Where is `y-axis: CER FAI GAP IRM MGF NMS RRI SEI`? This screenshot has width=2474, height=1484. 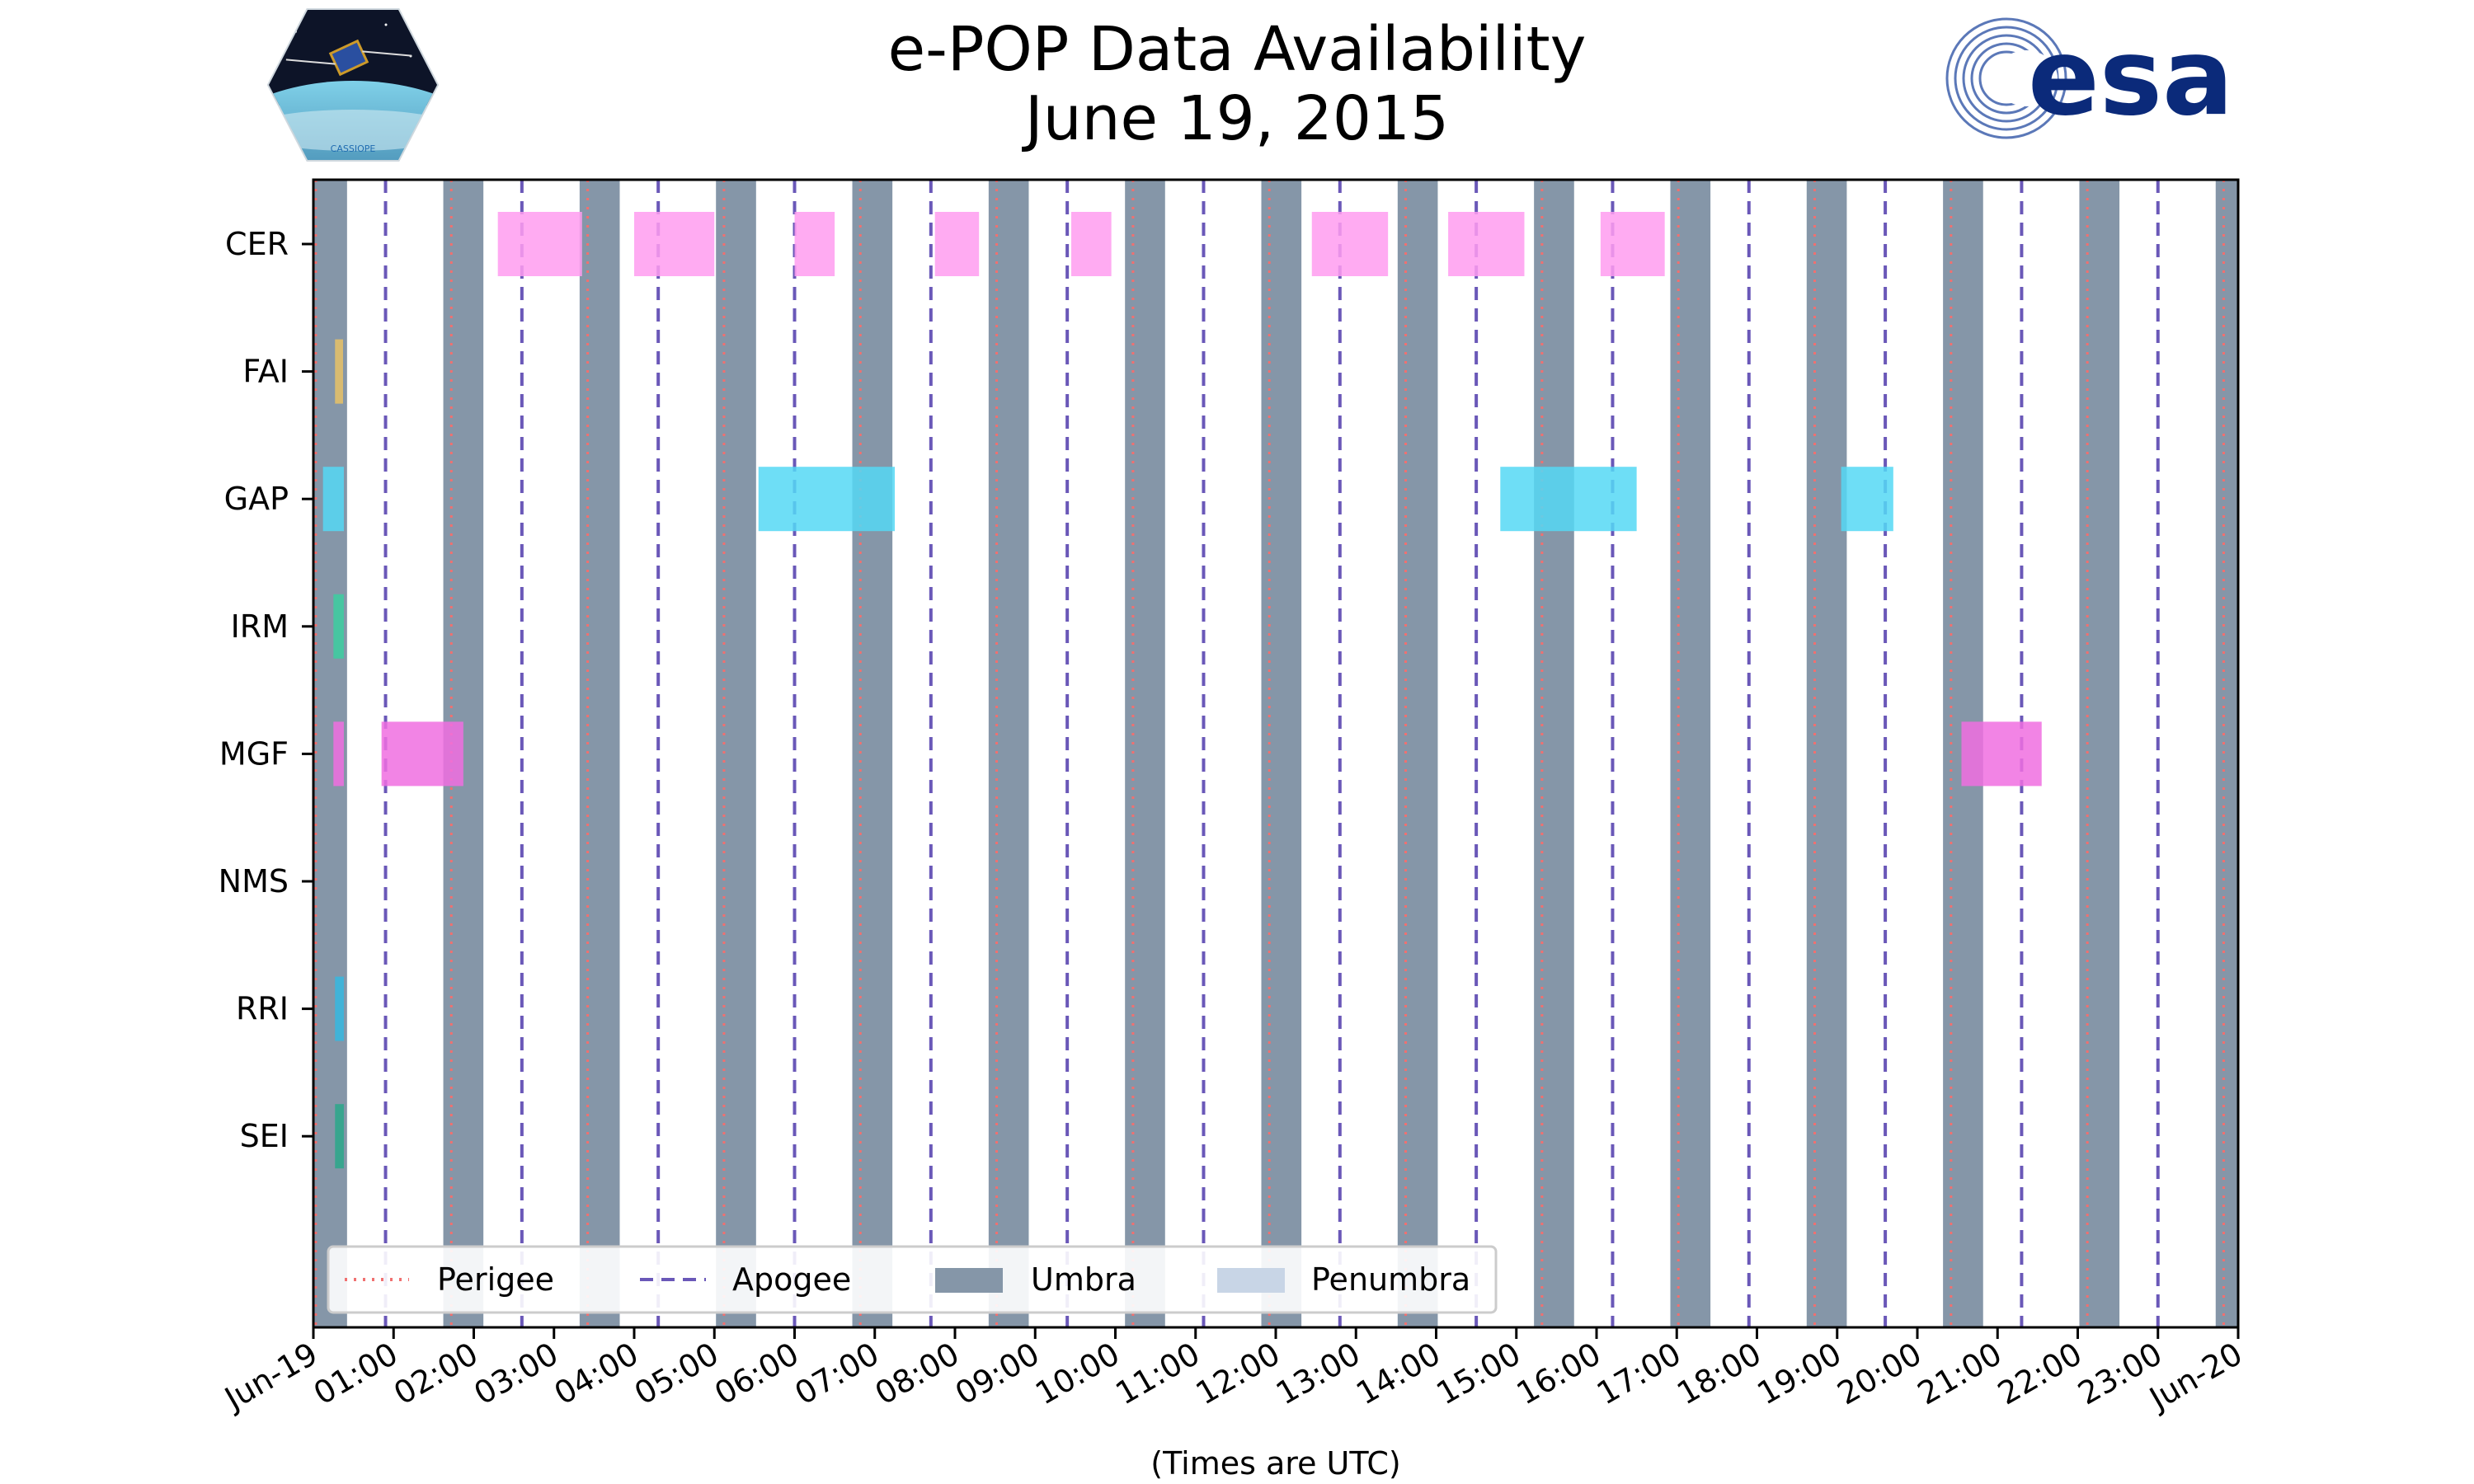
y-axis: CER FAI GAP IRM MGF NMS RRI SEI is located at coordinates (266, 690).